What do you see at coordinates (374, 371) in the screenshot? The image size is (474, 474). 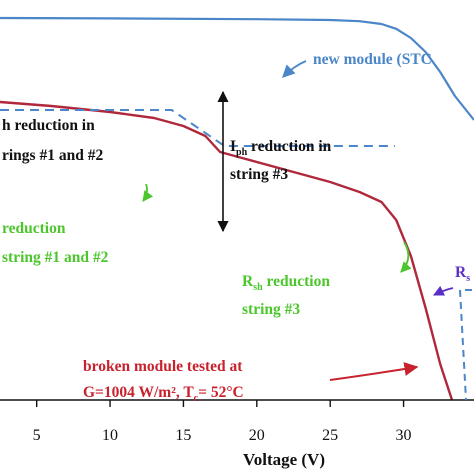 I see `broken-module-arrow` at bounding box center [374, 371].